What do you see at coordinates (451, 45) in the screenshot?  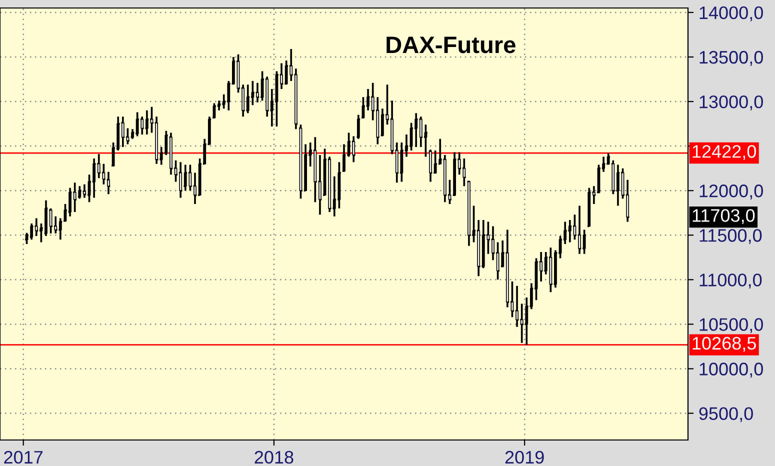 I see `text: DAX-Future` at bounding box center [451, 45].